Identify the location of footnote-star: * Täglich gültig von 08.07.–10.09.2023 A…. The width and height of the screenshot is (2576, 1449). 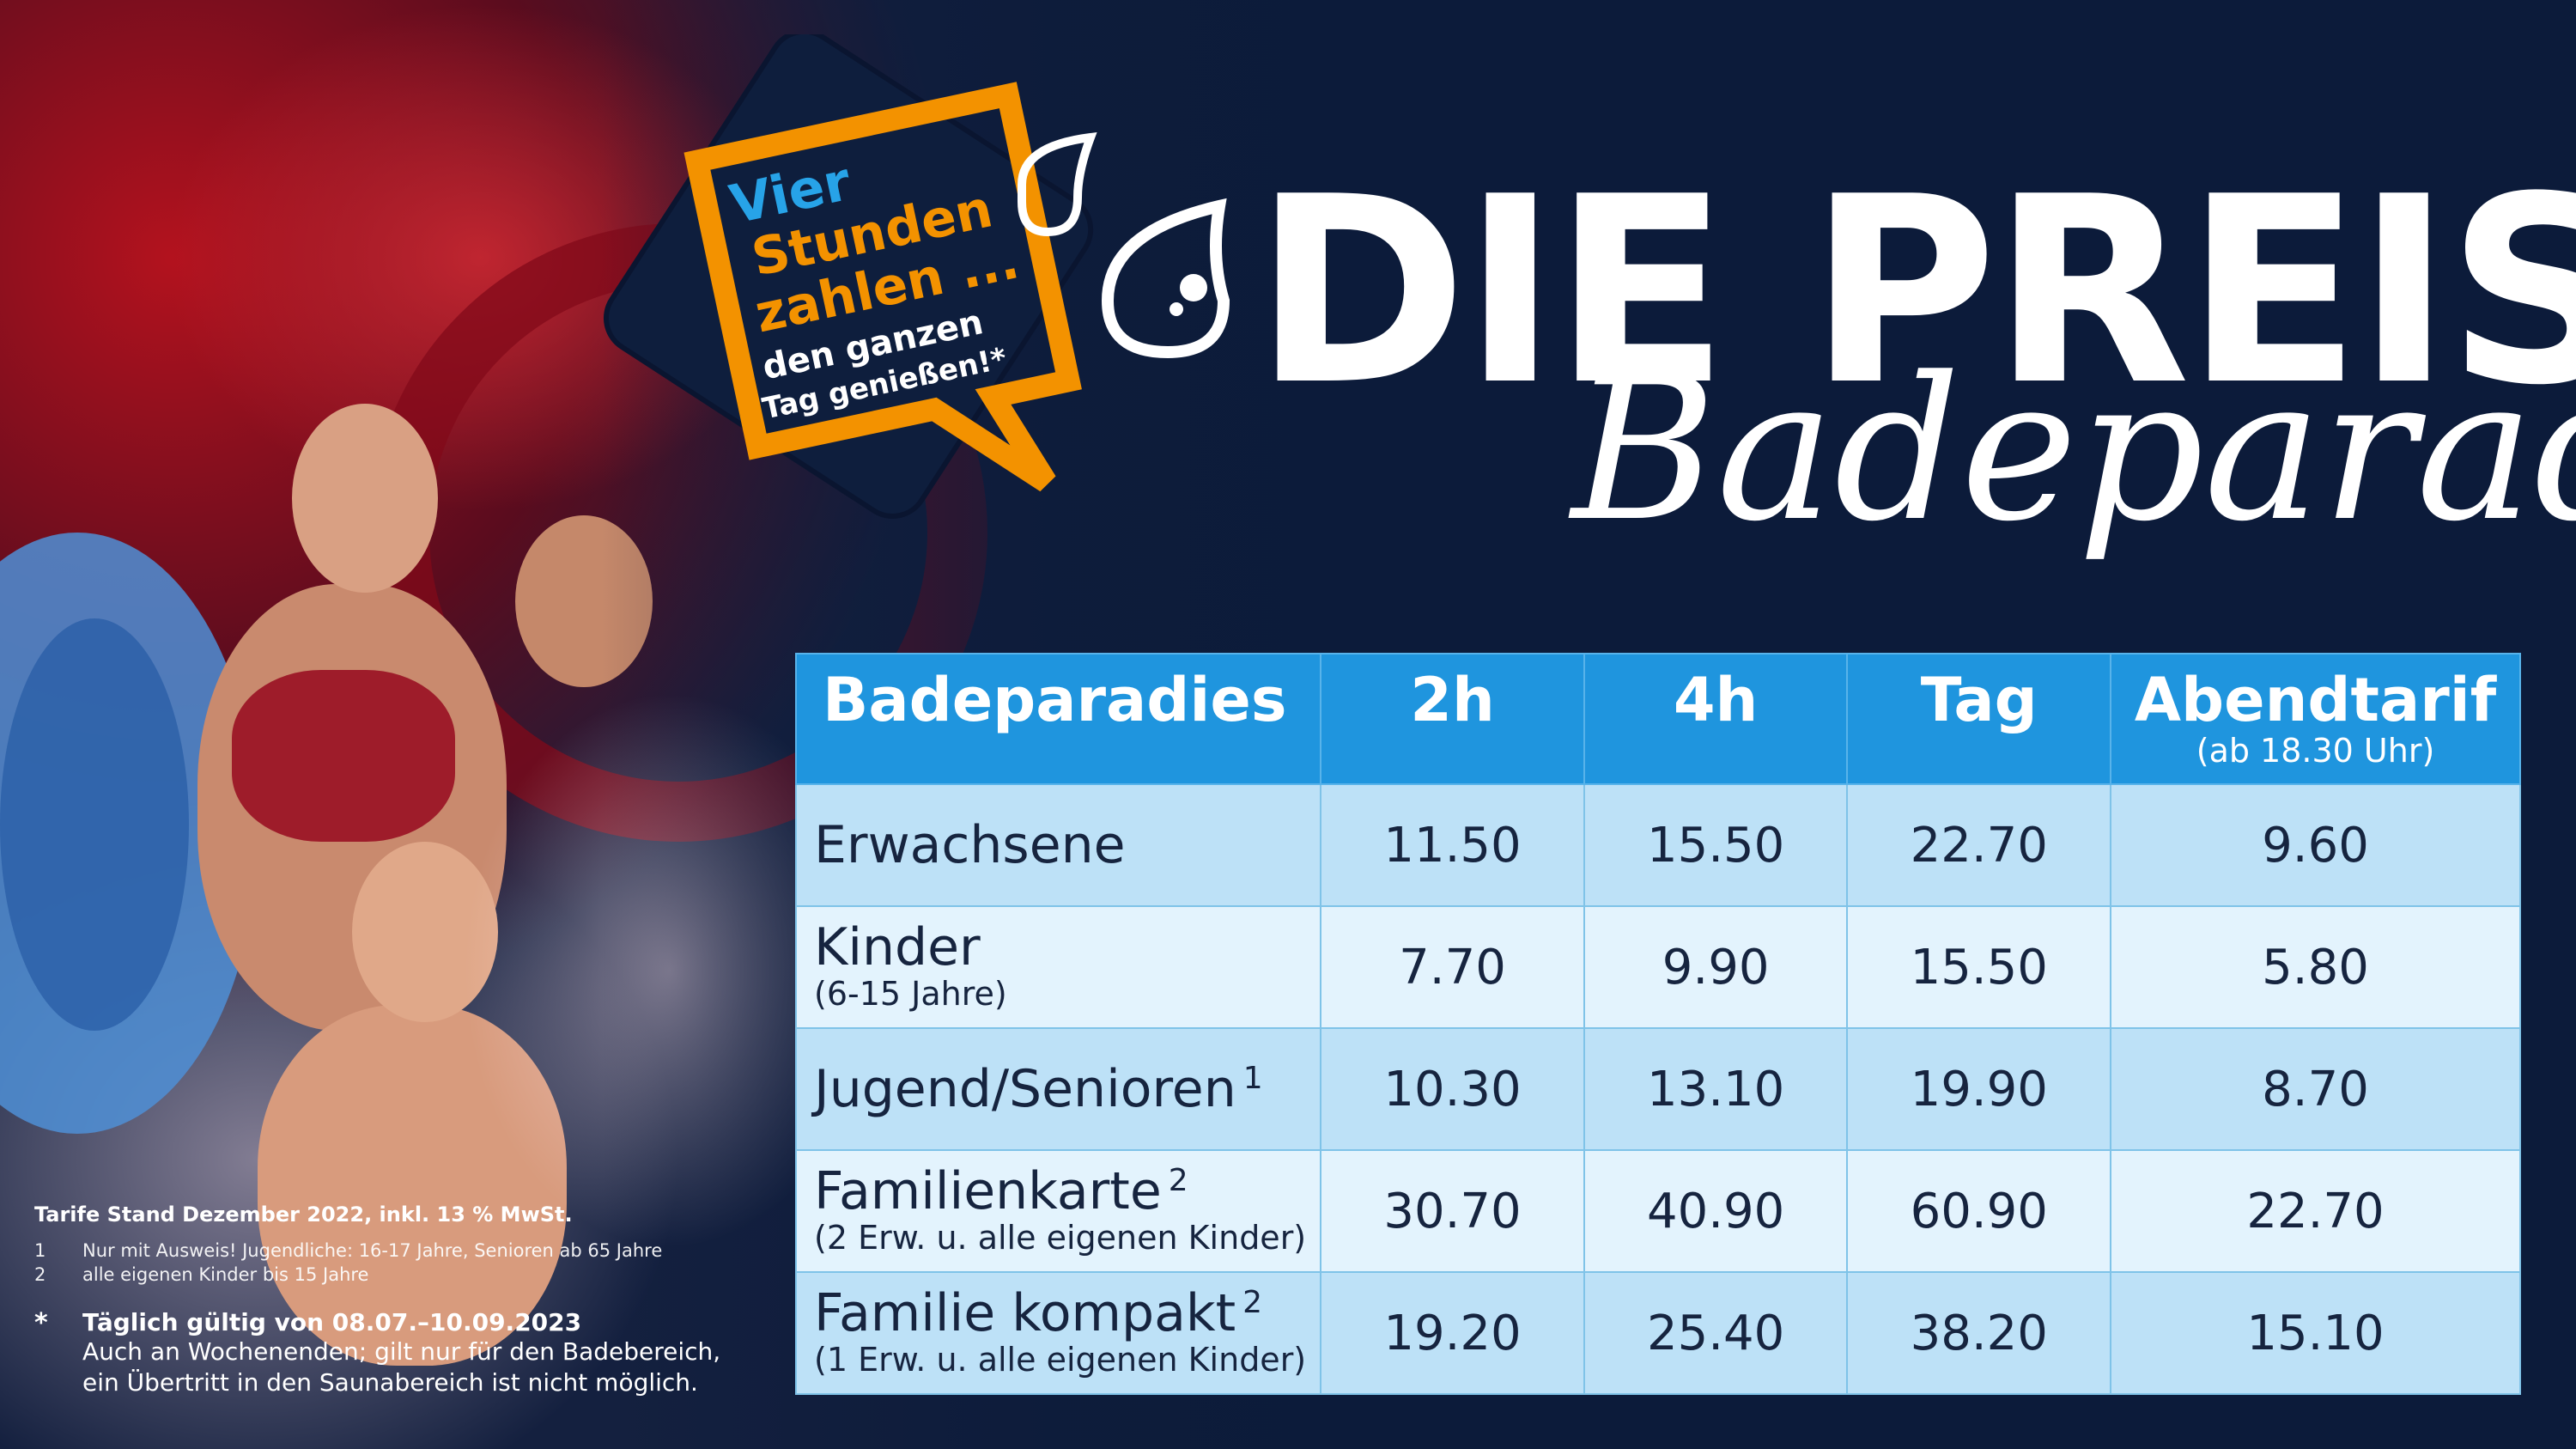
(377, 1352).